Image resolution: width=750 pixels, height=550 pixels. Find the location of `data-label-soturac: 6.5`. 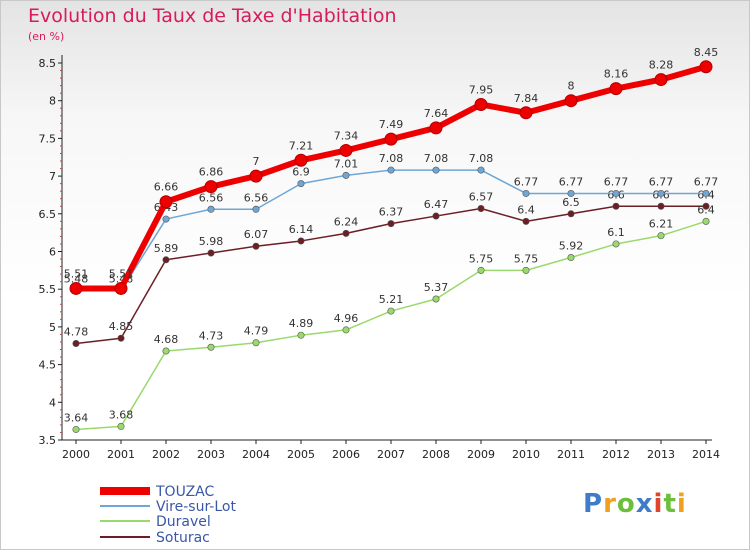

data-label-soturac: 6.5 is located at coordinates (571, 202).